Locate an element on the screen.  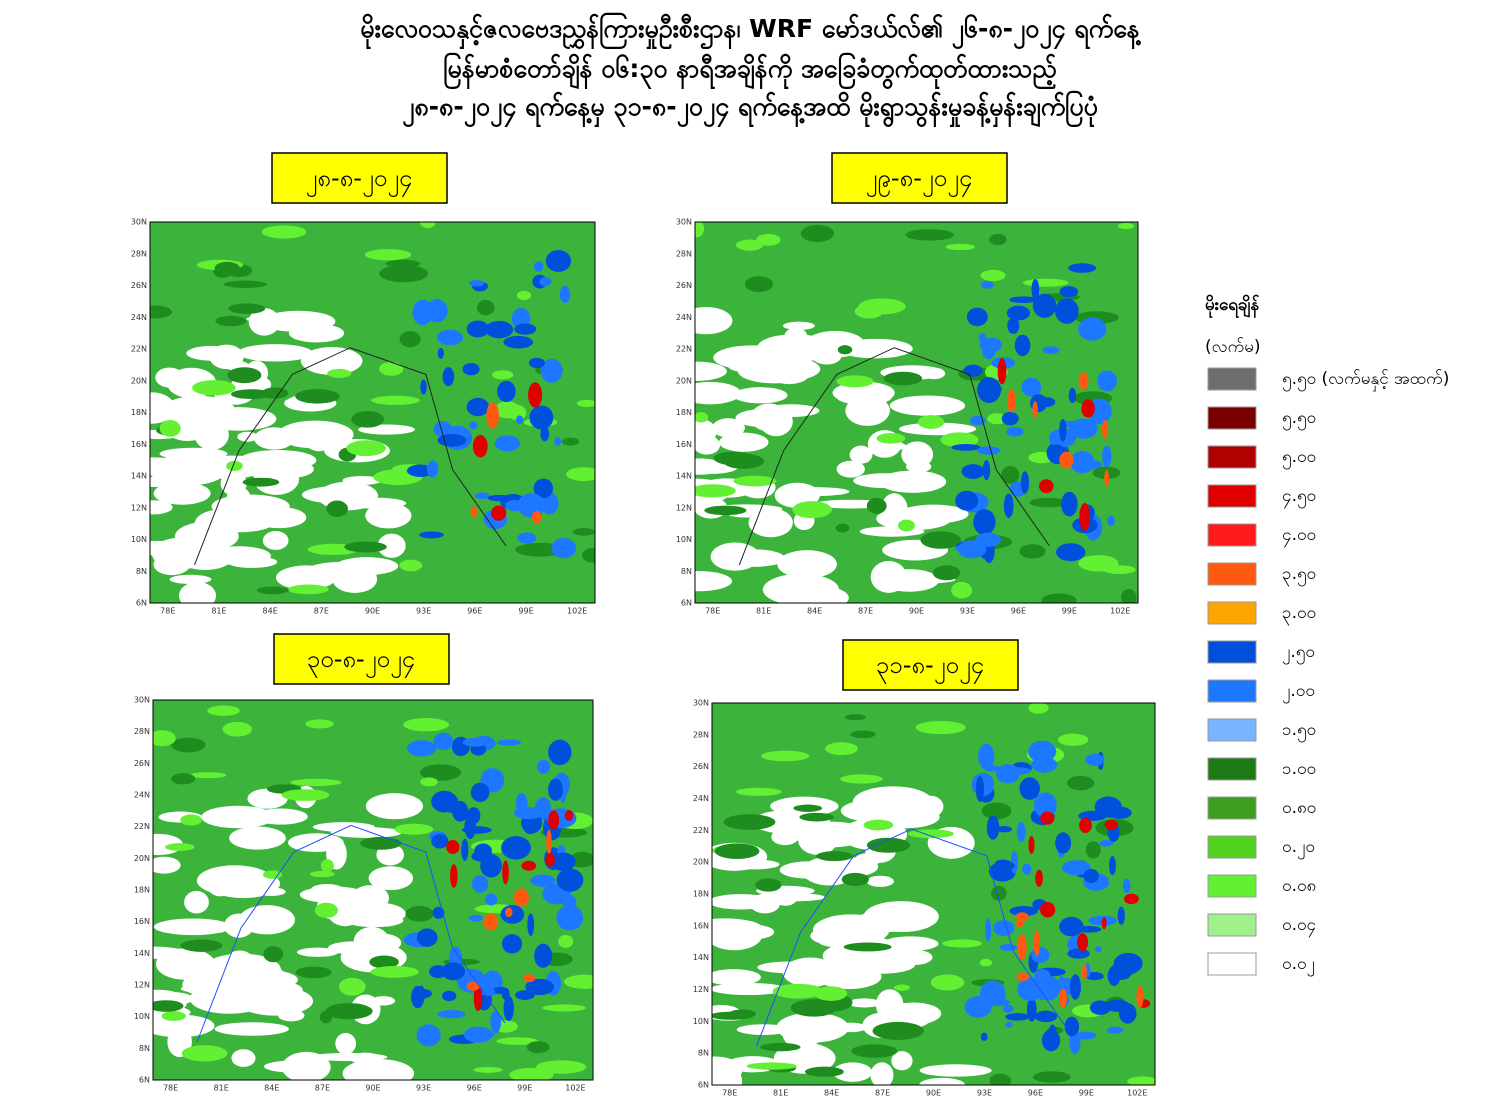
lat-label: 30N is located at coordinates (684, 222).